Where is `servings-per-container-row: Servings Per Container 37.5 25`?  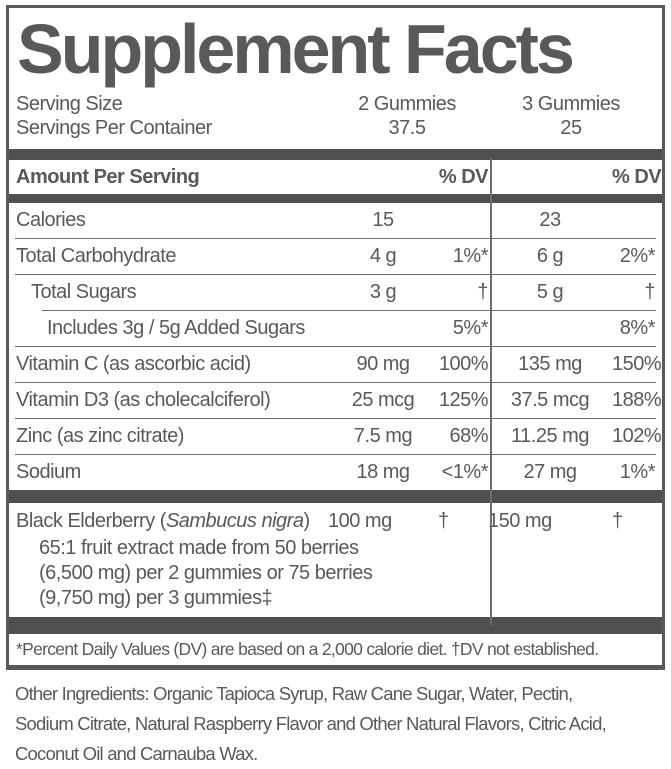 servings-per-container-row: Servings Per Container 37.5 25 is located at coordinates (335, 128).